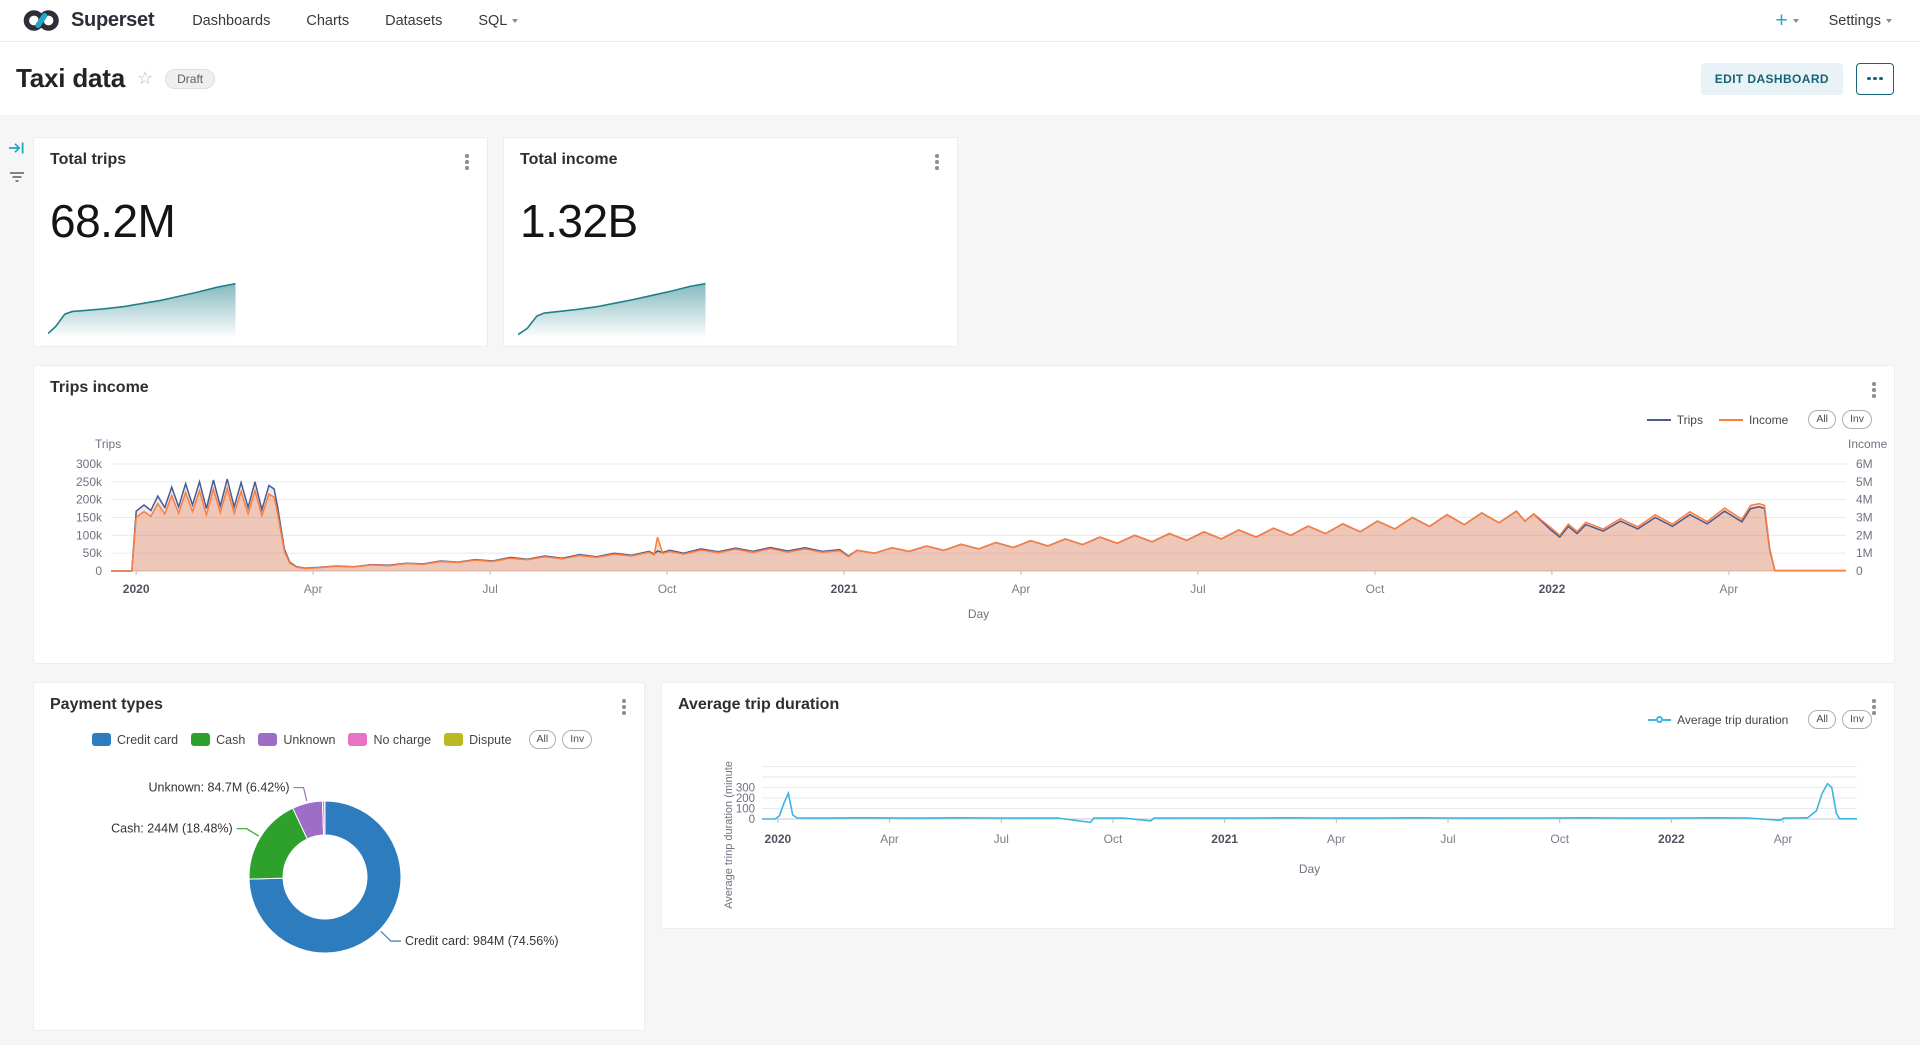 The image size is (1920, 1045). Describe the element at coordinates (1730, 419) in the screenshot. I see `income-line-swatch` at that location.